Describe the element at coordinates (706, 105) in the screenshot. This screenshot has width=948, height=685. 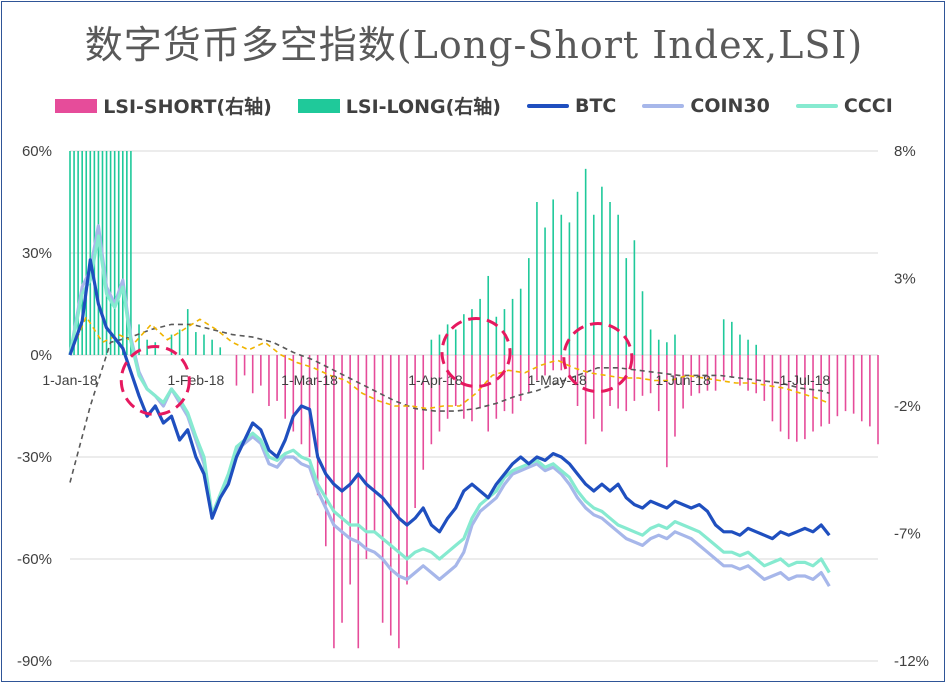
I see `legend-item-coin30: COIN30` at that location.